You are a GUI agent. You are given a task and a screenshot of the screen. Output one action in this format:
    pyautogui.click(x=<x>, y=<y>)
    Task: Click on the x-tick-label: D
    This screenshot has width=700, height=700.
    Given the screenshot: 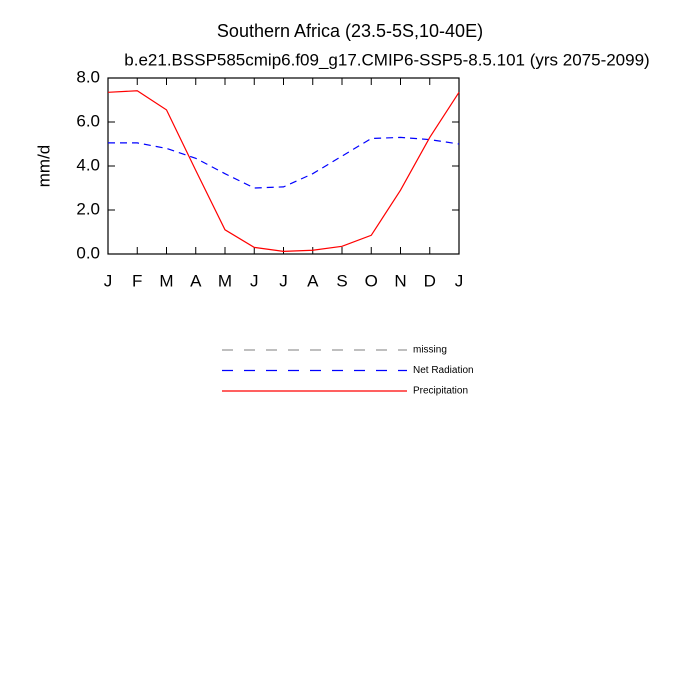 What is the action you would take?
    pyautogui.click(x=430, y=280)
    